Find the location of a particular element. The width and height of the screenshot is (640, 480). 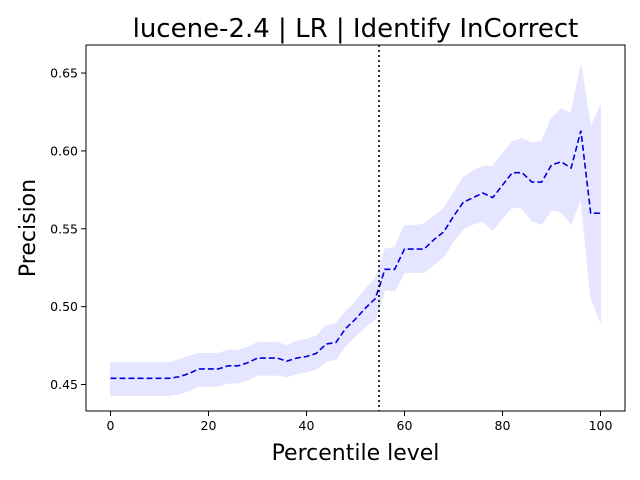

y-axis-ticks: 0.45 0.50 0.55 0.60 0.65 is located at coordinates (68, 229).